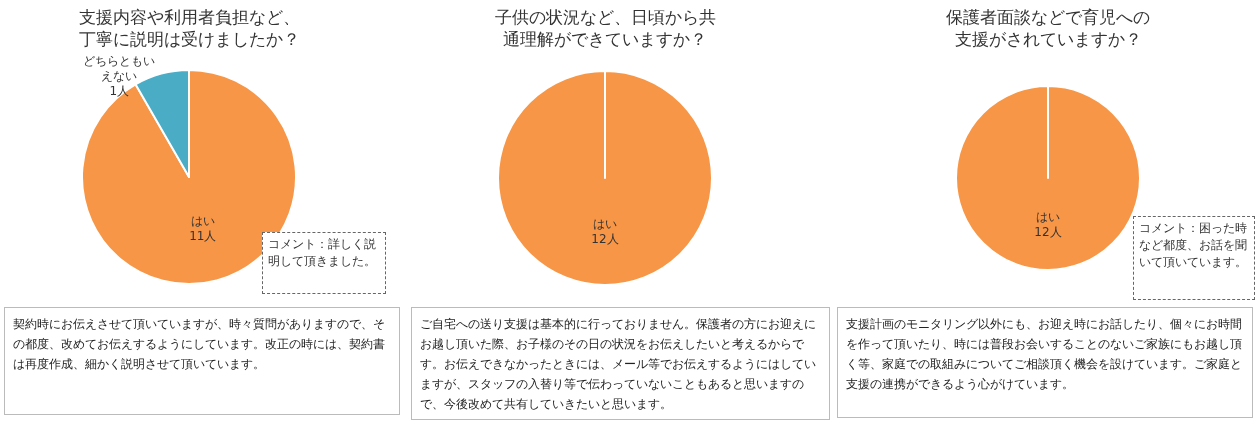  I want to click on text: ご自宅への送り支援は基本的に行っておりません。保護者の方にお迎えにお越し頂いた際、お子様のその日の状況をお伝えしたいと考えるからです。お伝えできなかったときには、メール等でお伝えするようにはしていますが、スタッフの入替り等で伝わっていないこともあると思いますので、今後改めて共有していきたいと思います。, so click(620, 363).